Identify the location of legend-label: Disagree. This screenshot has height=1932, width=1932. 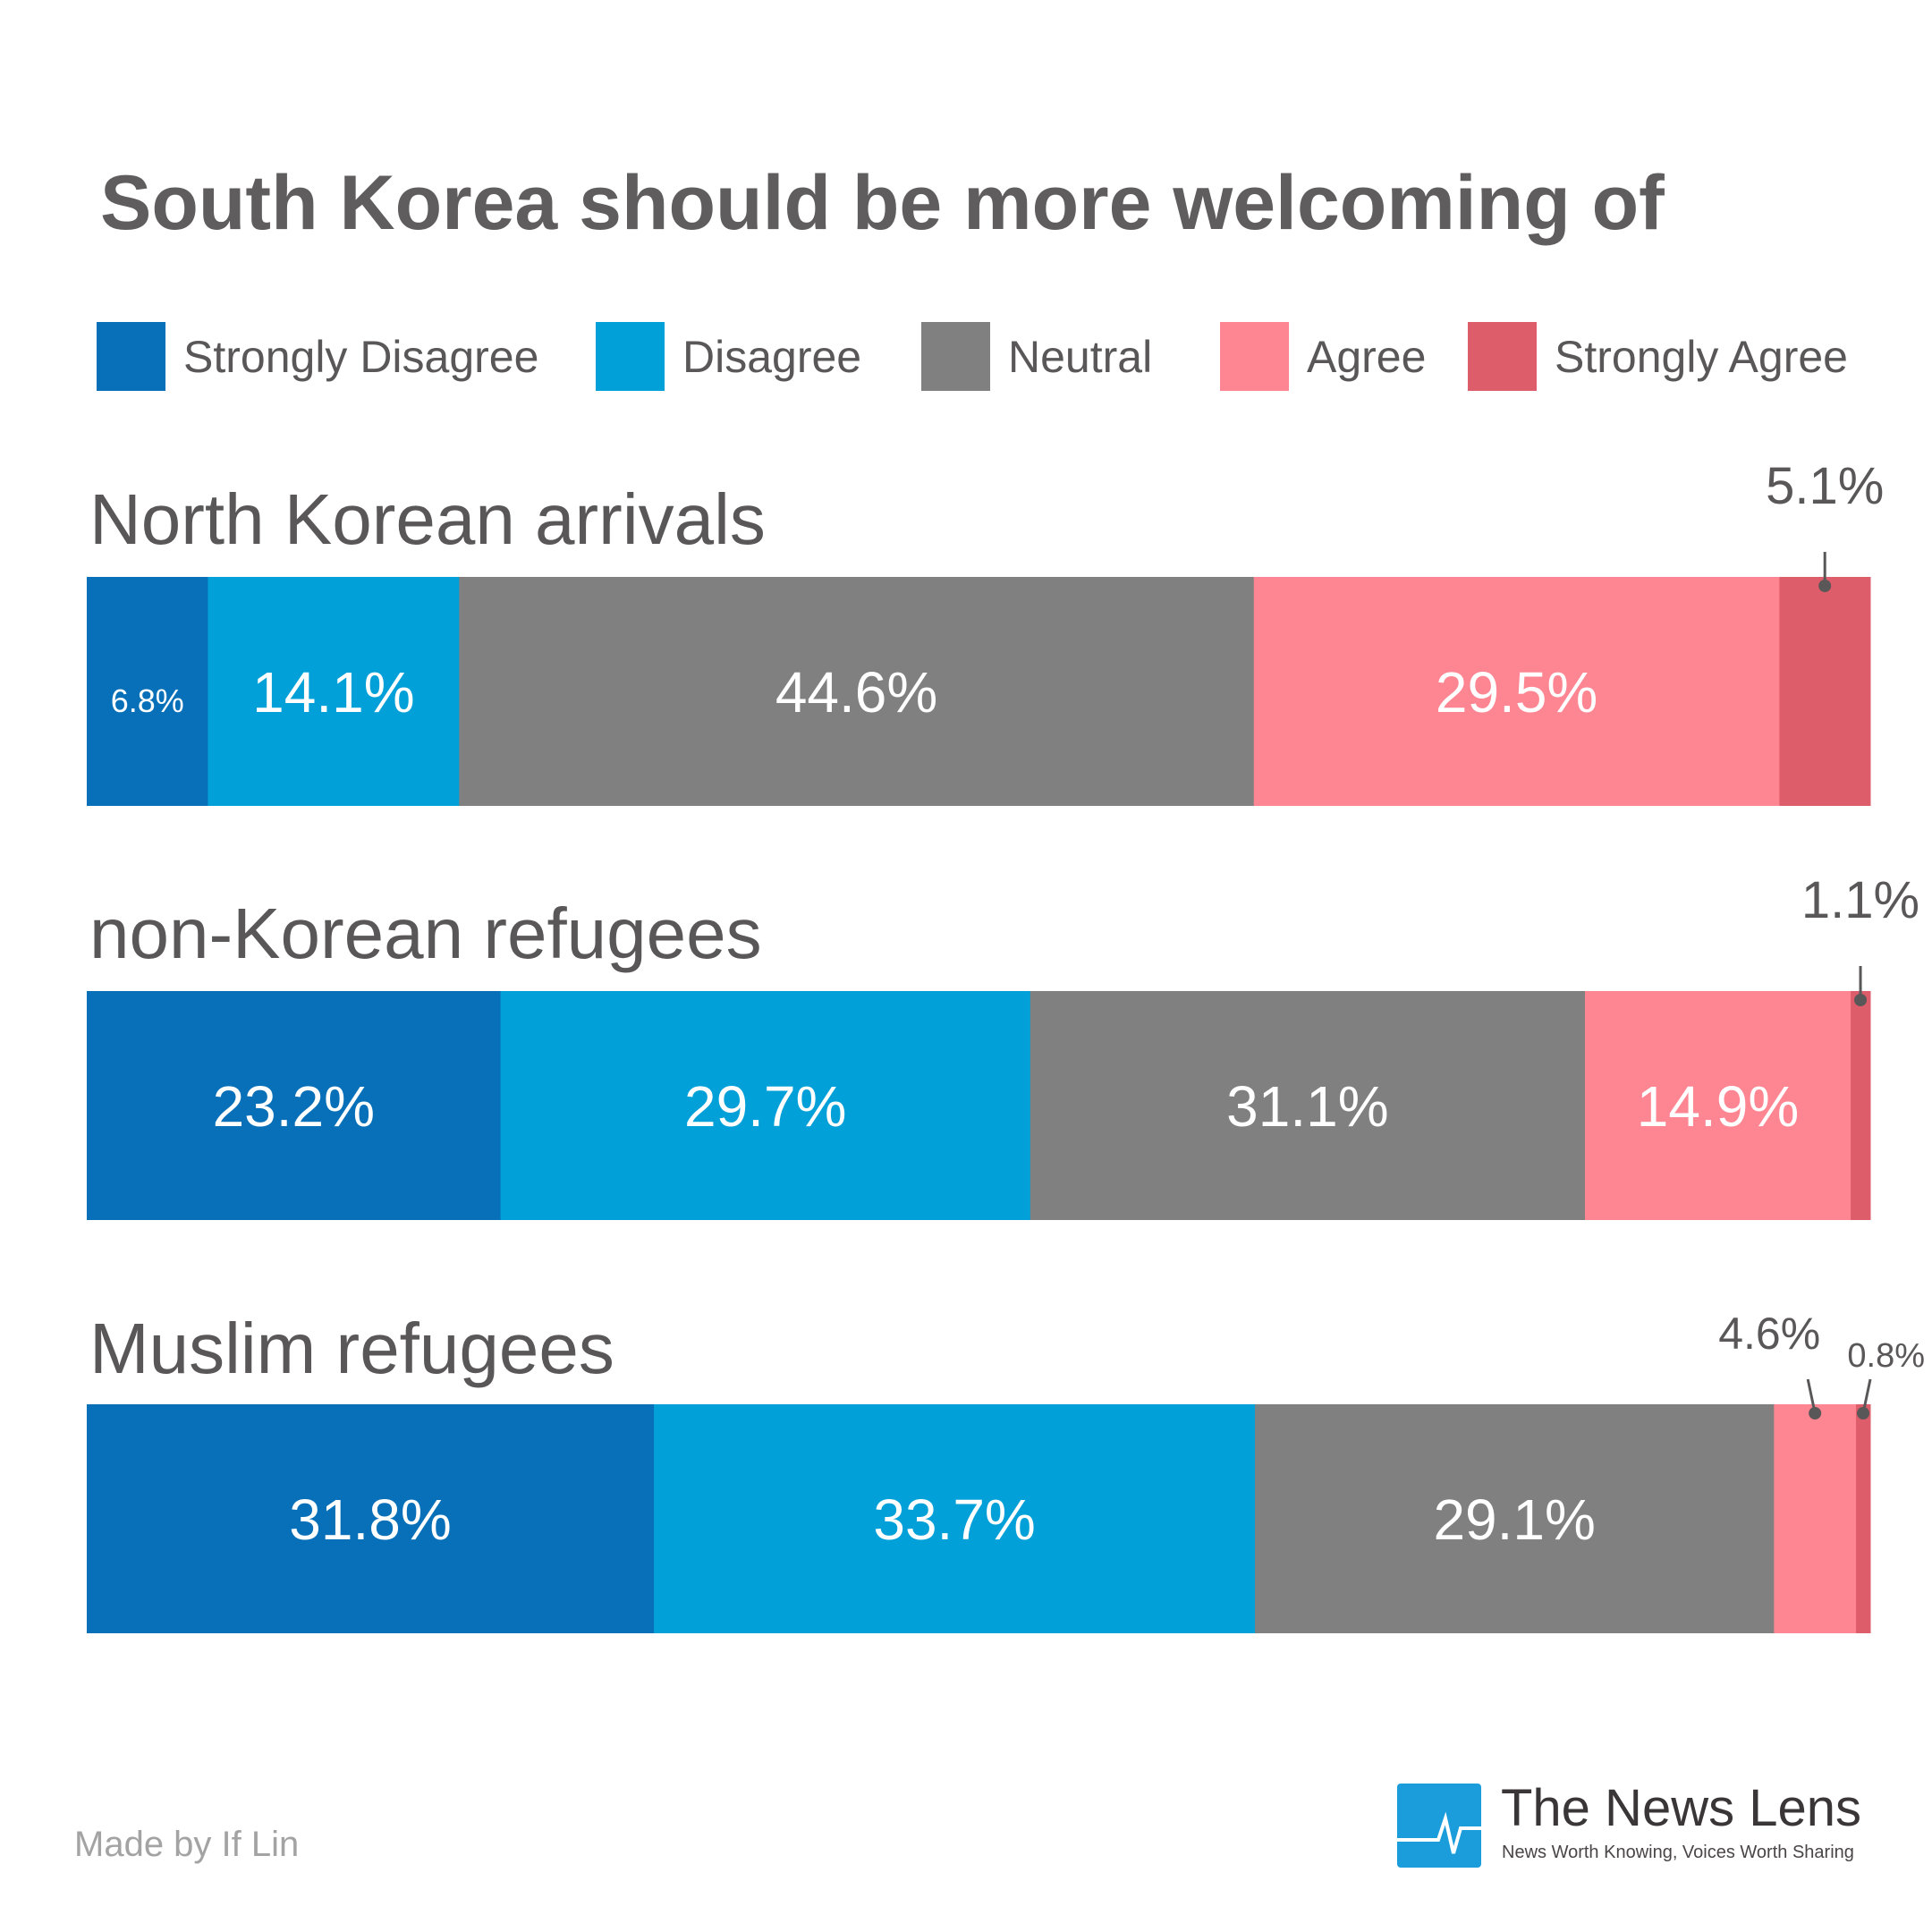
(772, 356).